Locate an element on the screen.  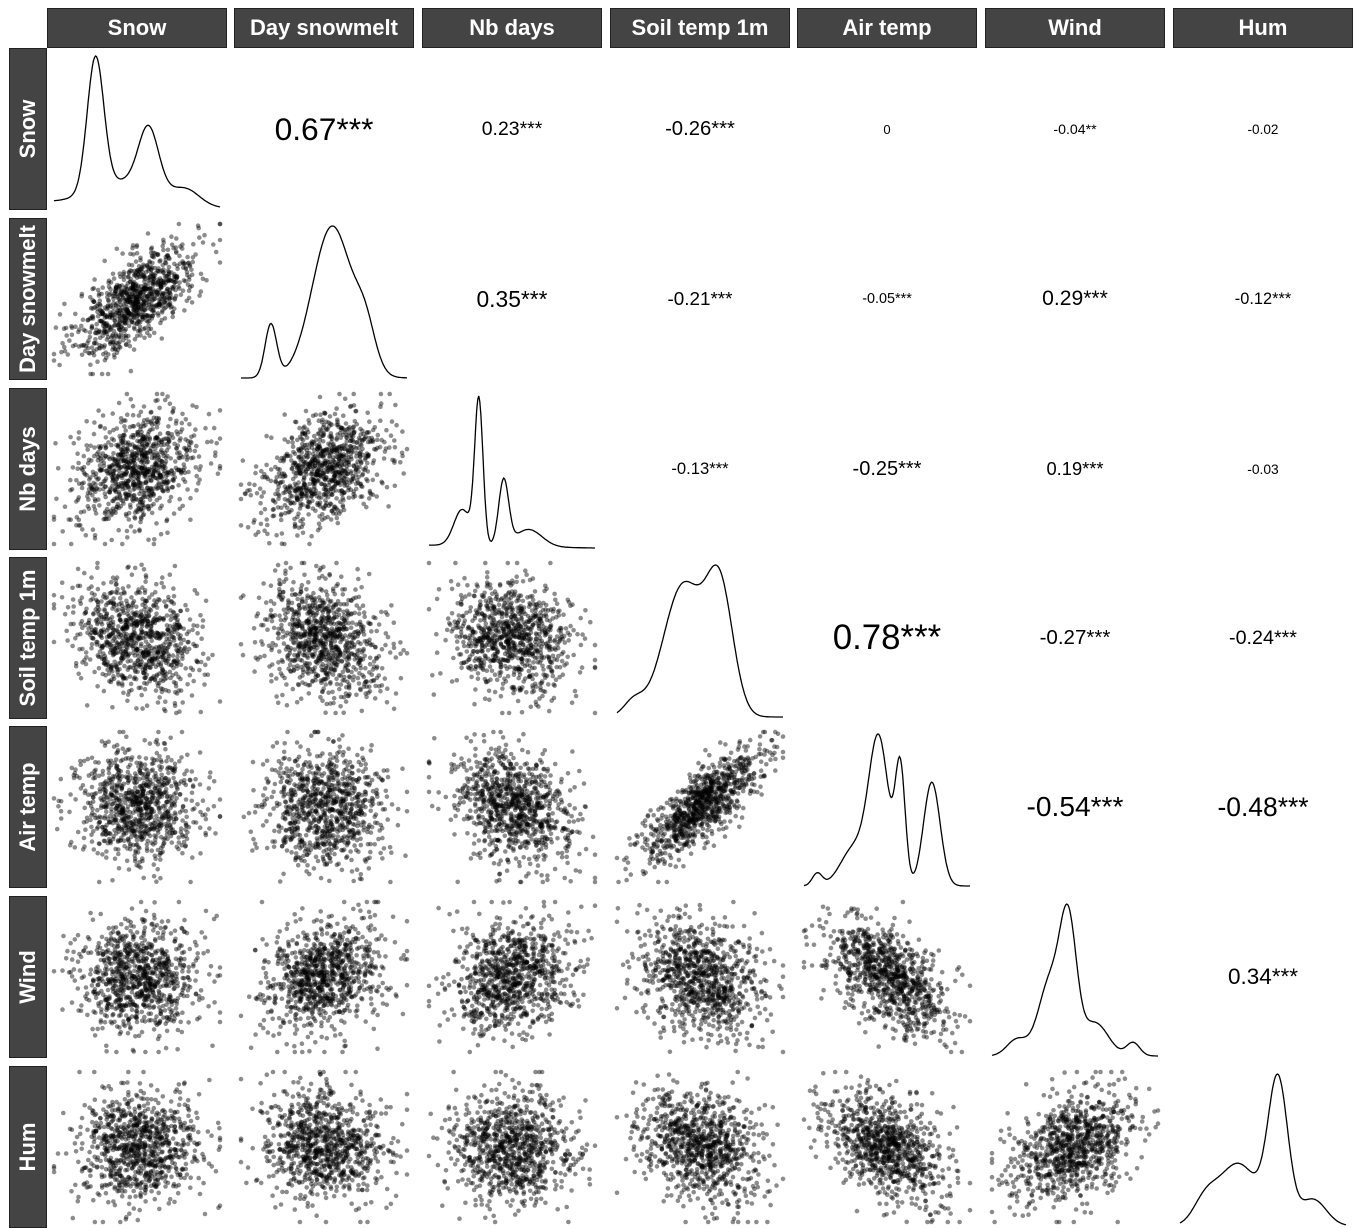
scatter-hum-vs-soil-temp-1m is located at coordinates (700, 1147).